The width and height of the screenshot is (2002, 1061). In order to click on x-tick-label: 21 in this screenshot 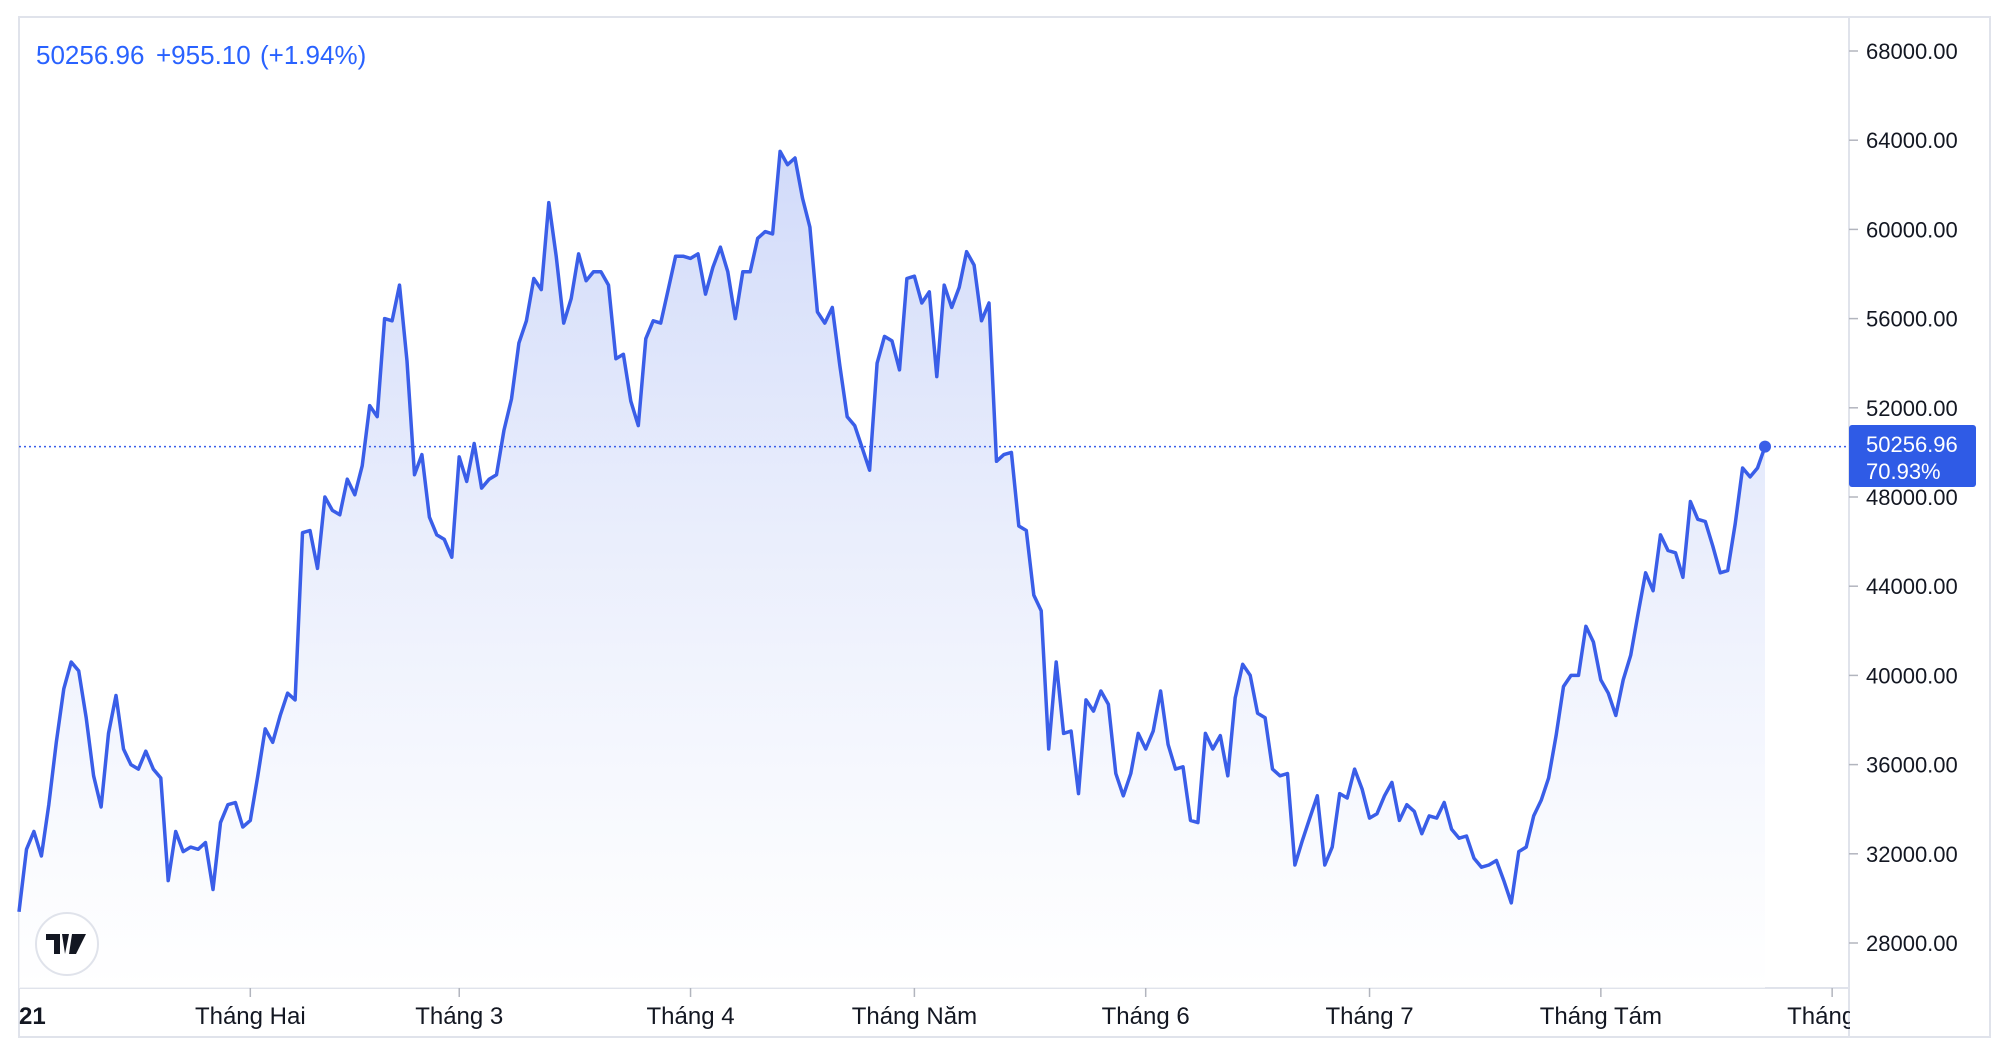, I will do `click(32, 1016)`.